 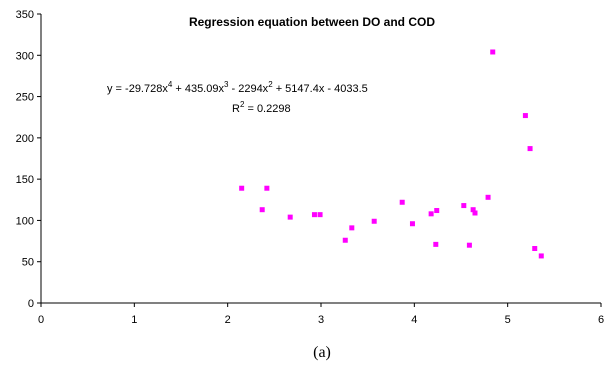 What do you see at coordinates (31, 304) in the screenshot?
I see `y-tick-label: 0` at bounding box center [31, 304].